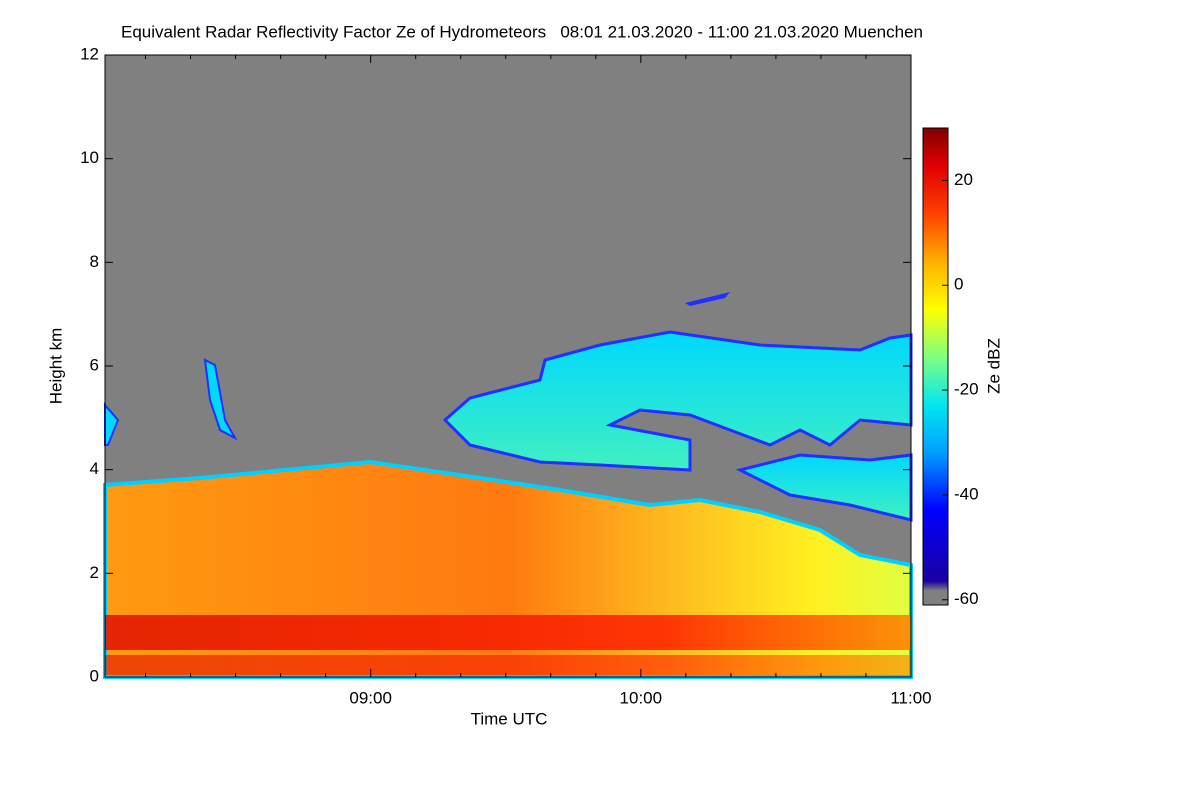  Describe the element at coordinates (910, 697) in the screenshot. I see `x-tick-label: 11:00` at that location.